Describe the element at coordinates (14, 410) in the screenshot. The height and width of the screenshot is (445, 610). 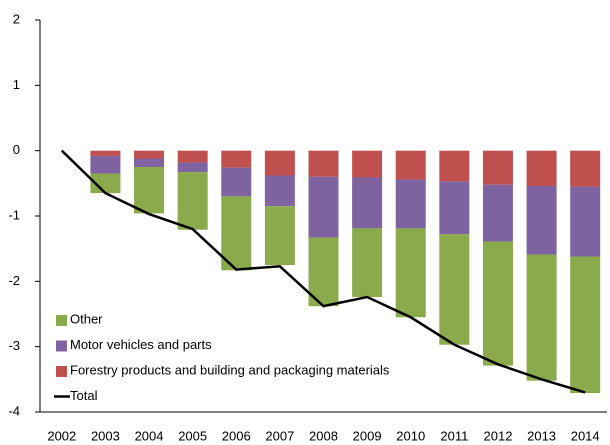
I see `y-tick-label: -4` at that location.